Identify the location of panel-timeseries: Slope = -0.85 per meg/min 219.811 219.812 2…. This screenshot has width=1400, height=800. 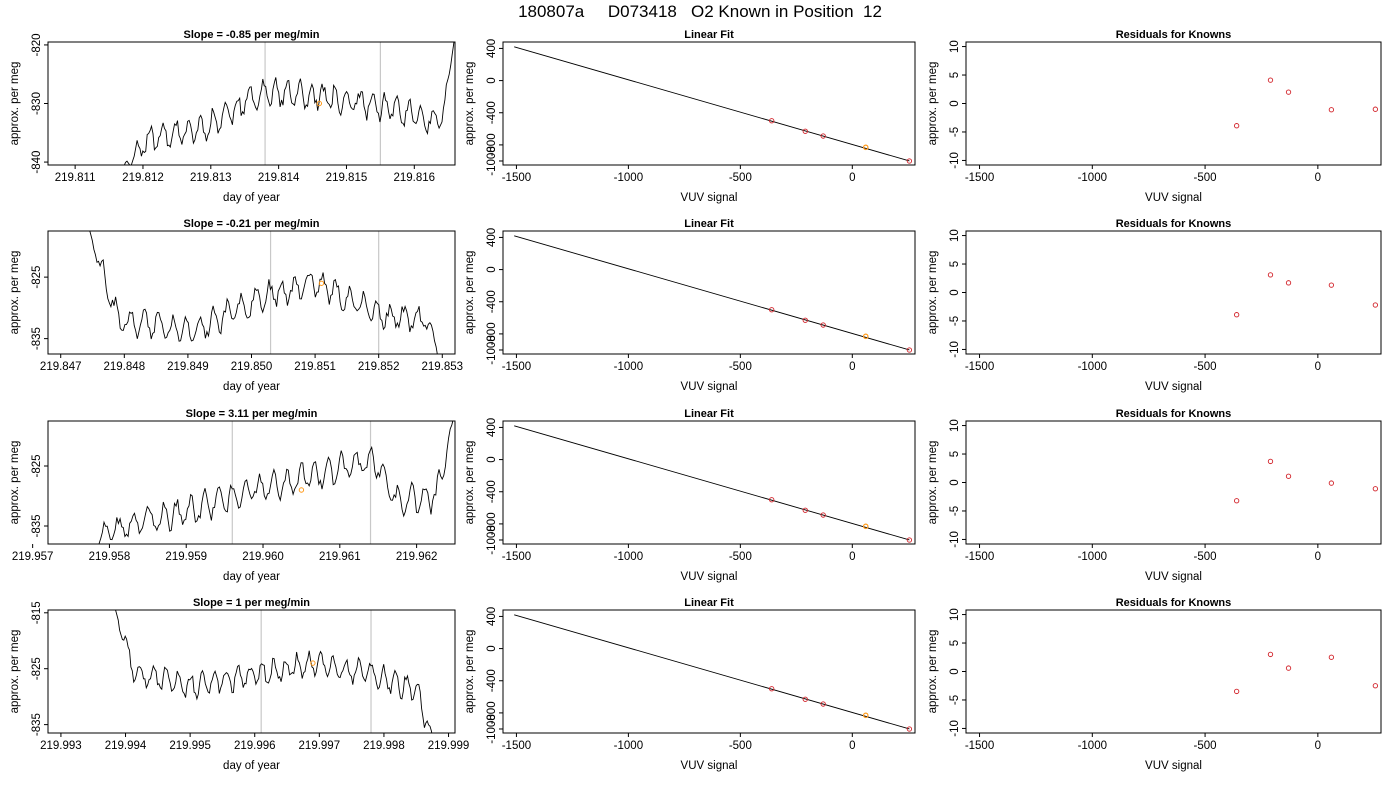
(232, 116).